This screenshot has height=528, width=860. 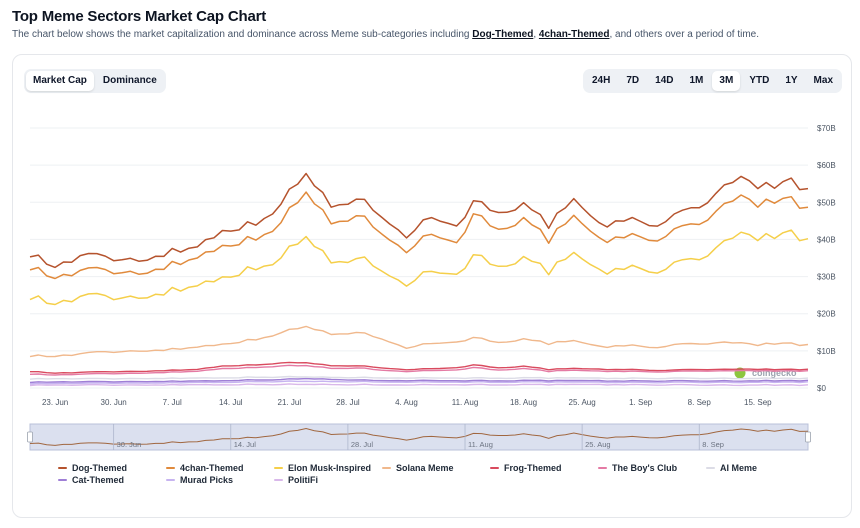 What do you see at coordinates (696, 80) in the screenshot?
I see `range-1m-button: 1M` at bounding box center [696, 80].